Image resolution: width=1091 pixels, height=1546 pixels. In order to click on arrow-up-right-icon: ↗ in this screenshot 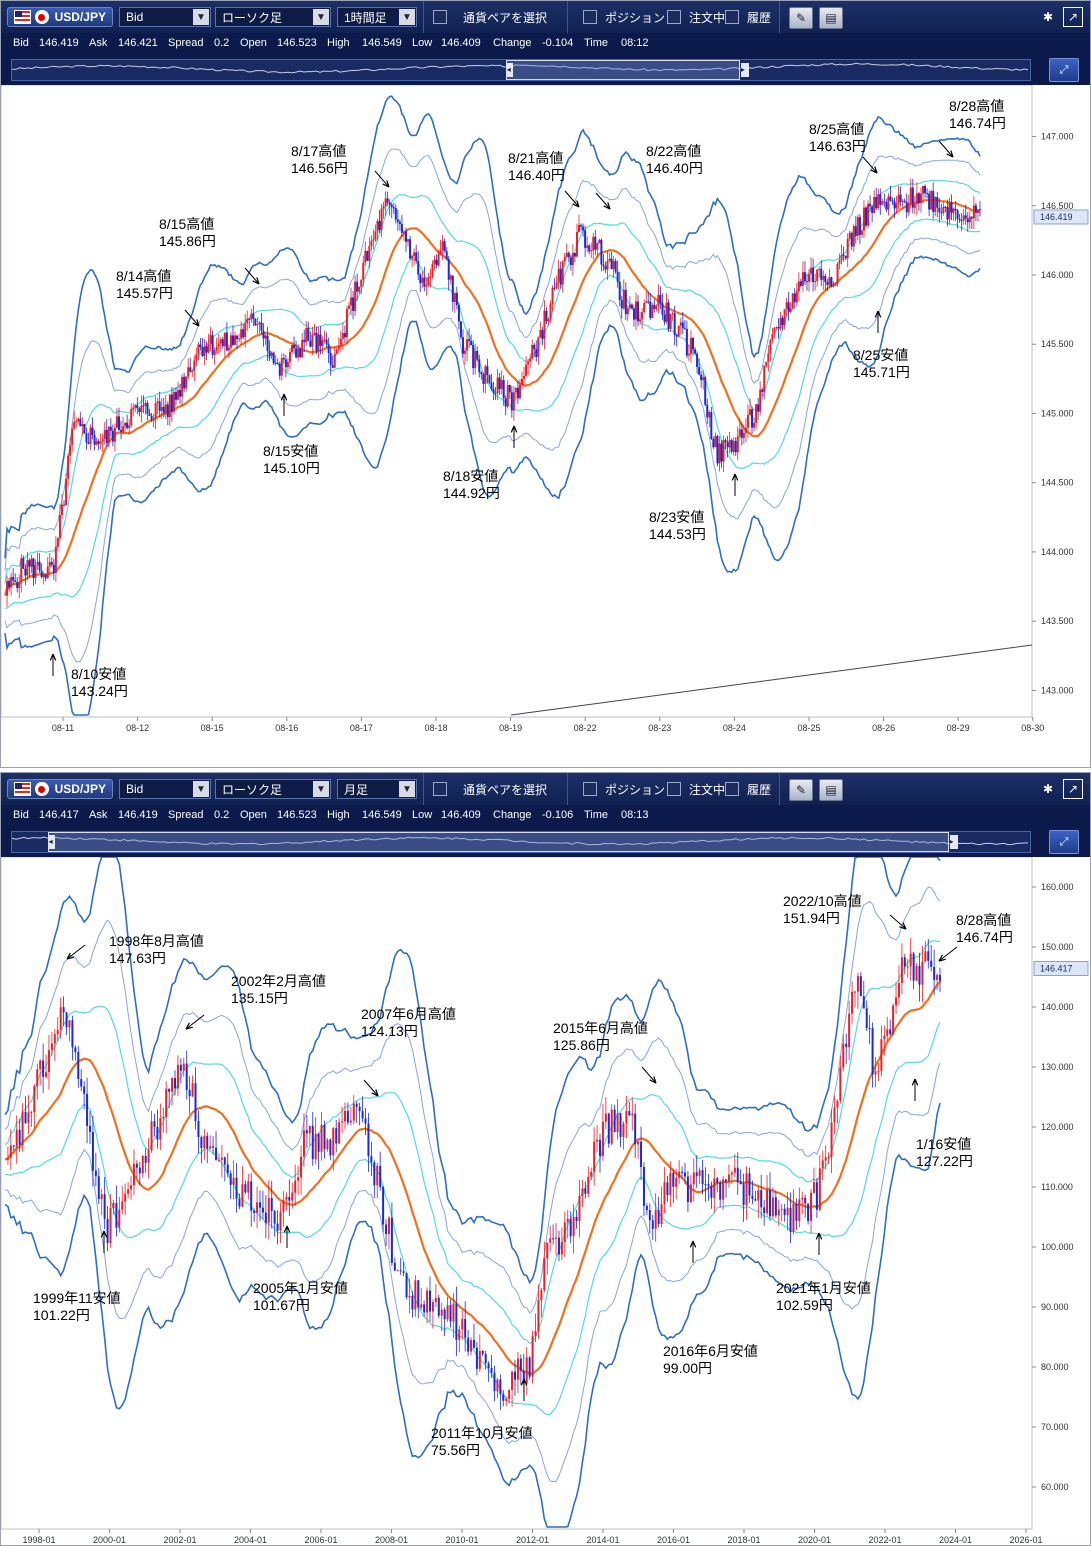, I will do `click(1073, 789)`.